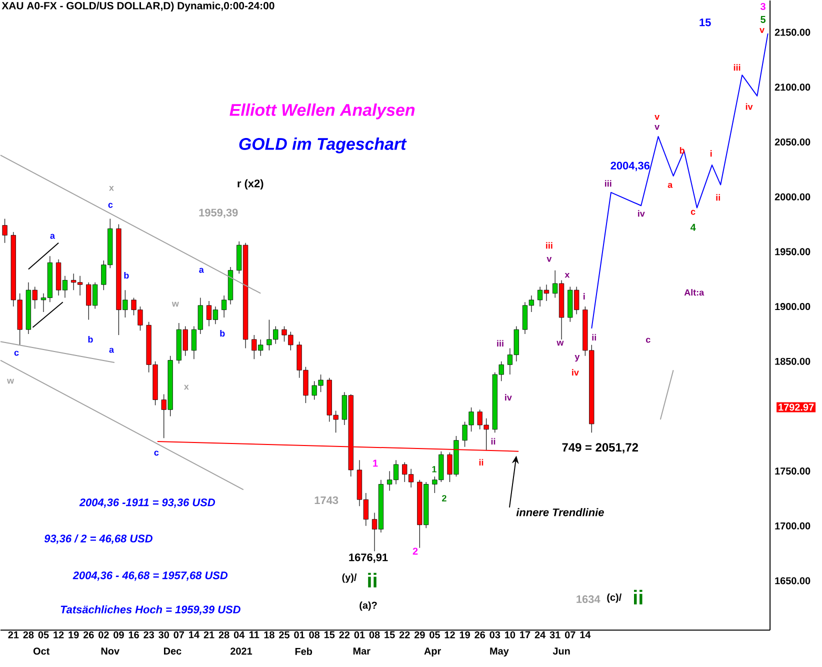 The image size is (822, 667). I want to click on annotation: Tatsächliches Hoch = 1959,39 USD, so click(150, 610).